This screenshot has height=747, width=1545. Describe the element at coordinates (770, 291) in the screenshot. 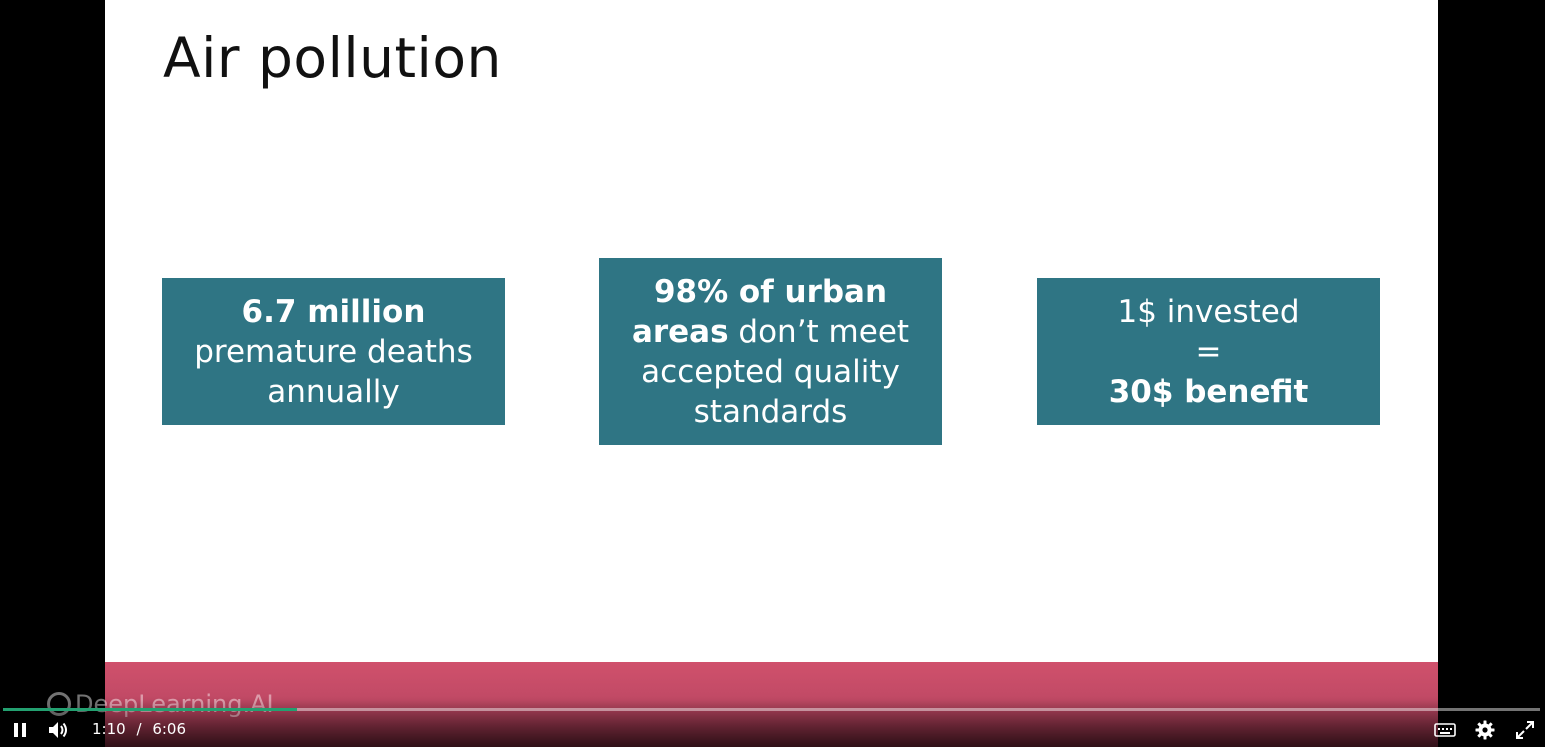

I see `stat-urban-value: 98% of urban` at that location.